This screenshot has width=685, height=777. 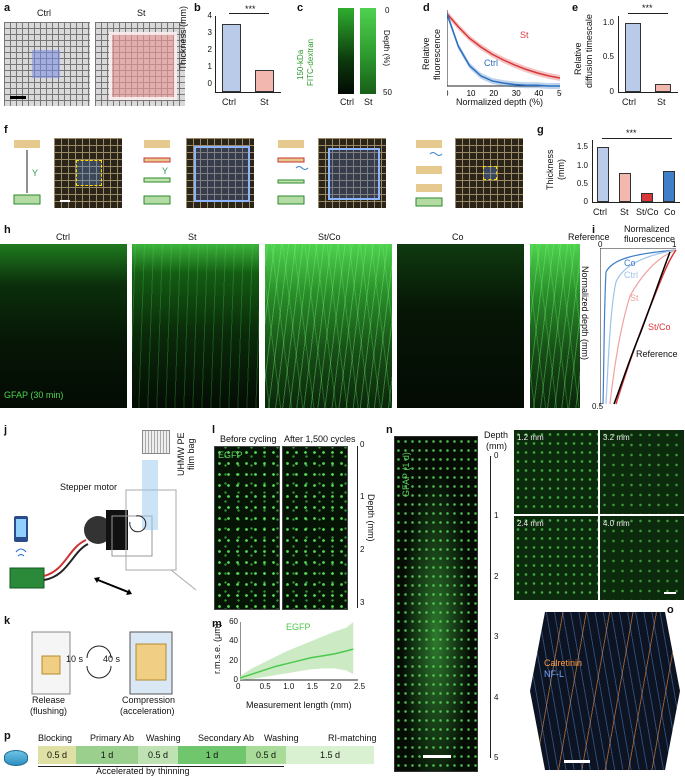 I want to click on h-label-co: Co, so click(x=458, y=237).